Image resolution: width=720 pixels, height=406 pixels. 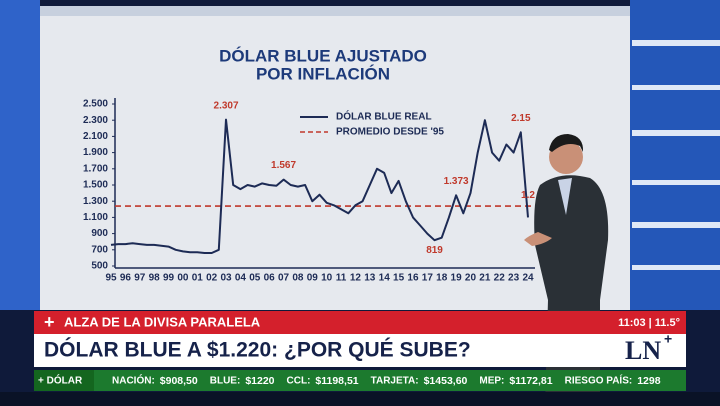 What do you see at coordinates (95, 201) in the screenshot?
I see `y-tick-label: 1.300` at bounding box center [95, 201].